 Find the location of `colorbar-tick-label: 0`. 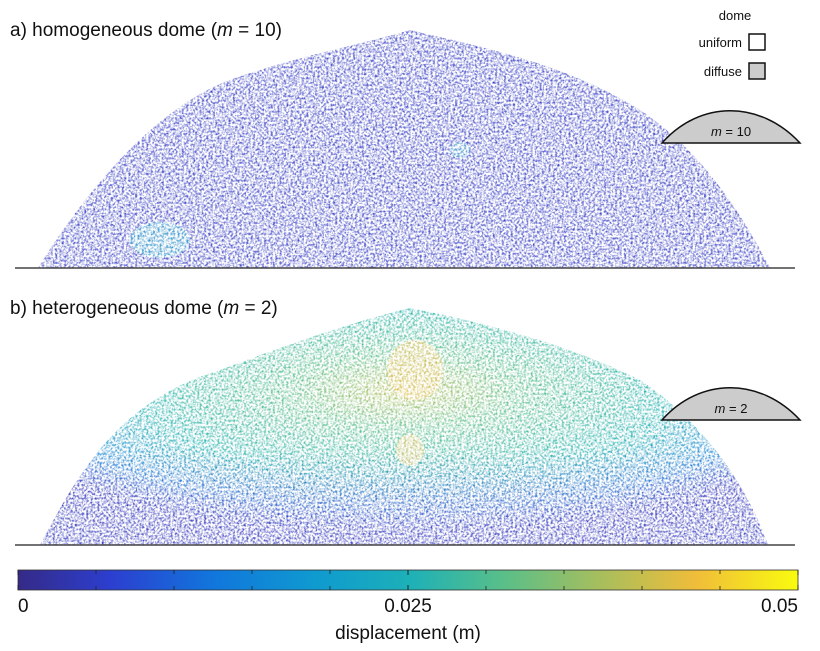

colorbar-tick-label: 0 is located at coordinates (23, 606).